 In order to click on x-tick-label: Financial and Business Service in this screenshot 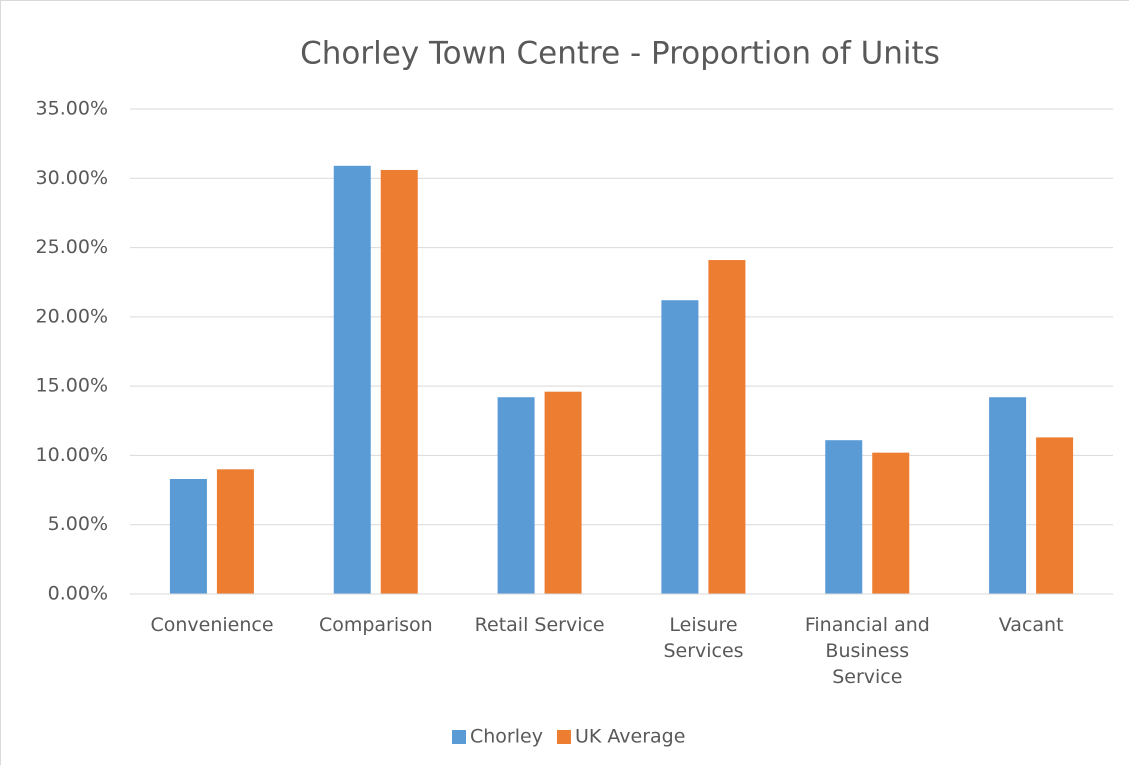, I will do `click(867, 651)`.